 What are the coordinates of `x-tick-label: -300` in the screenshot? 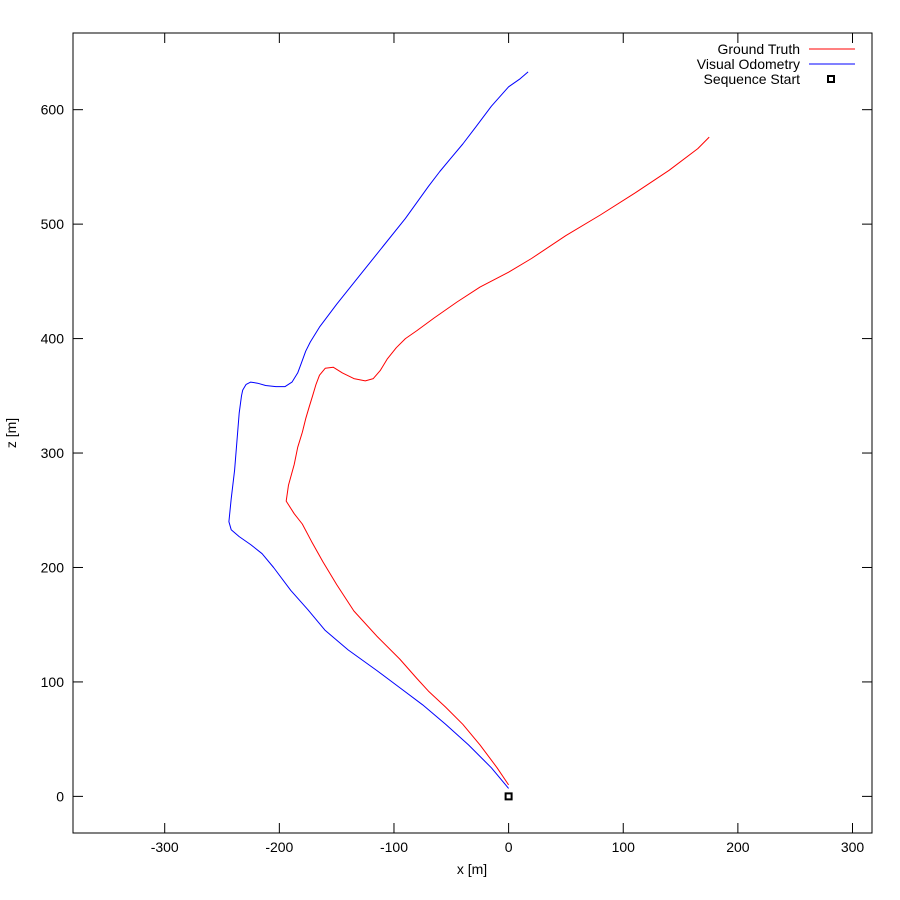 It's located at (165, 847).